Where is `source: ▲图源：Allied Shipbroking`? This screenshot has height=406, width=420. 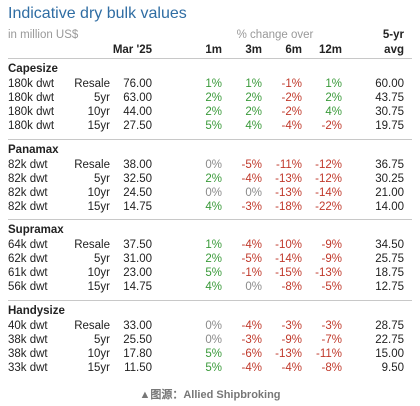
source: ▲图源：Allied Shipbroking is located at coordinates (210, 395).